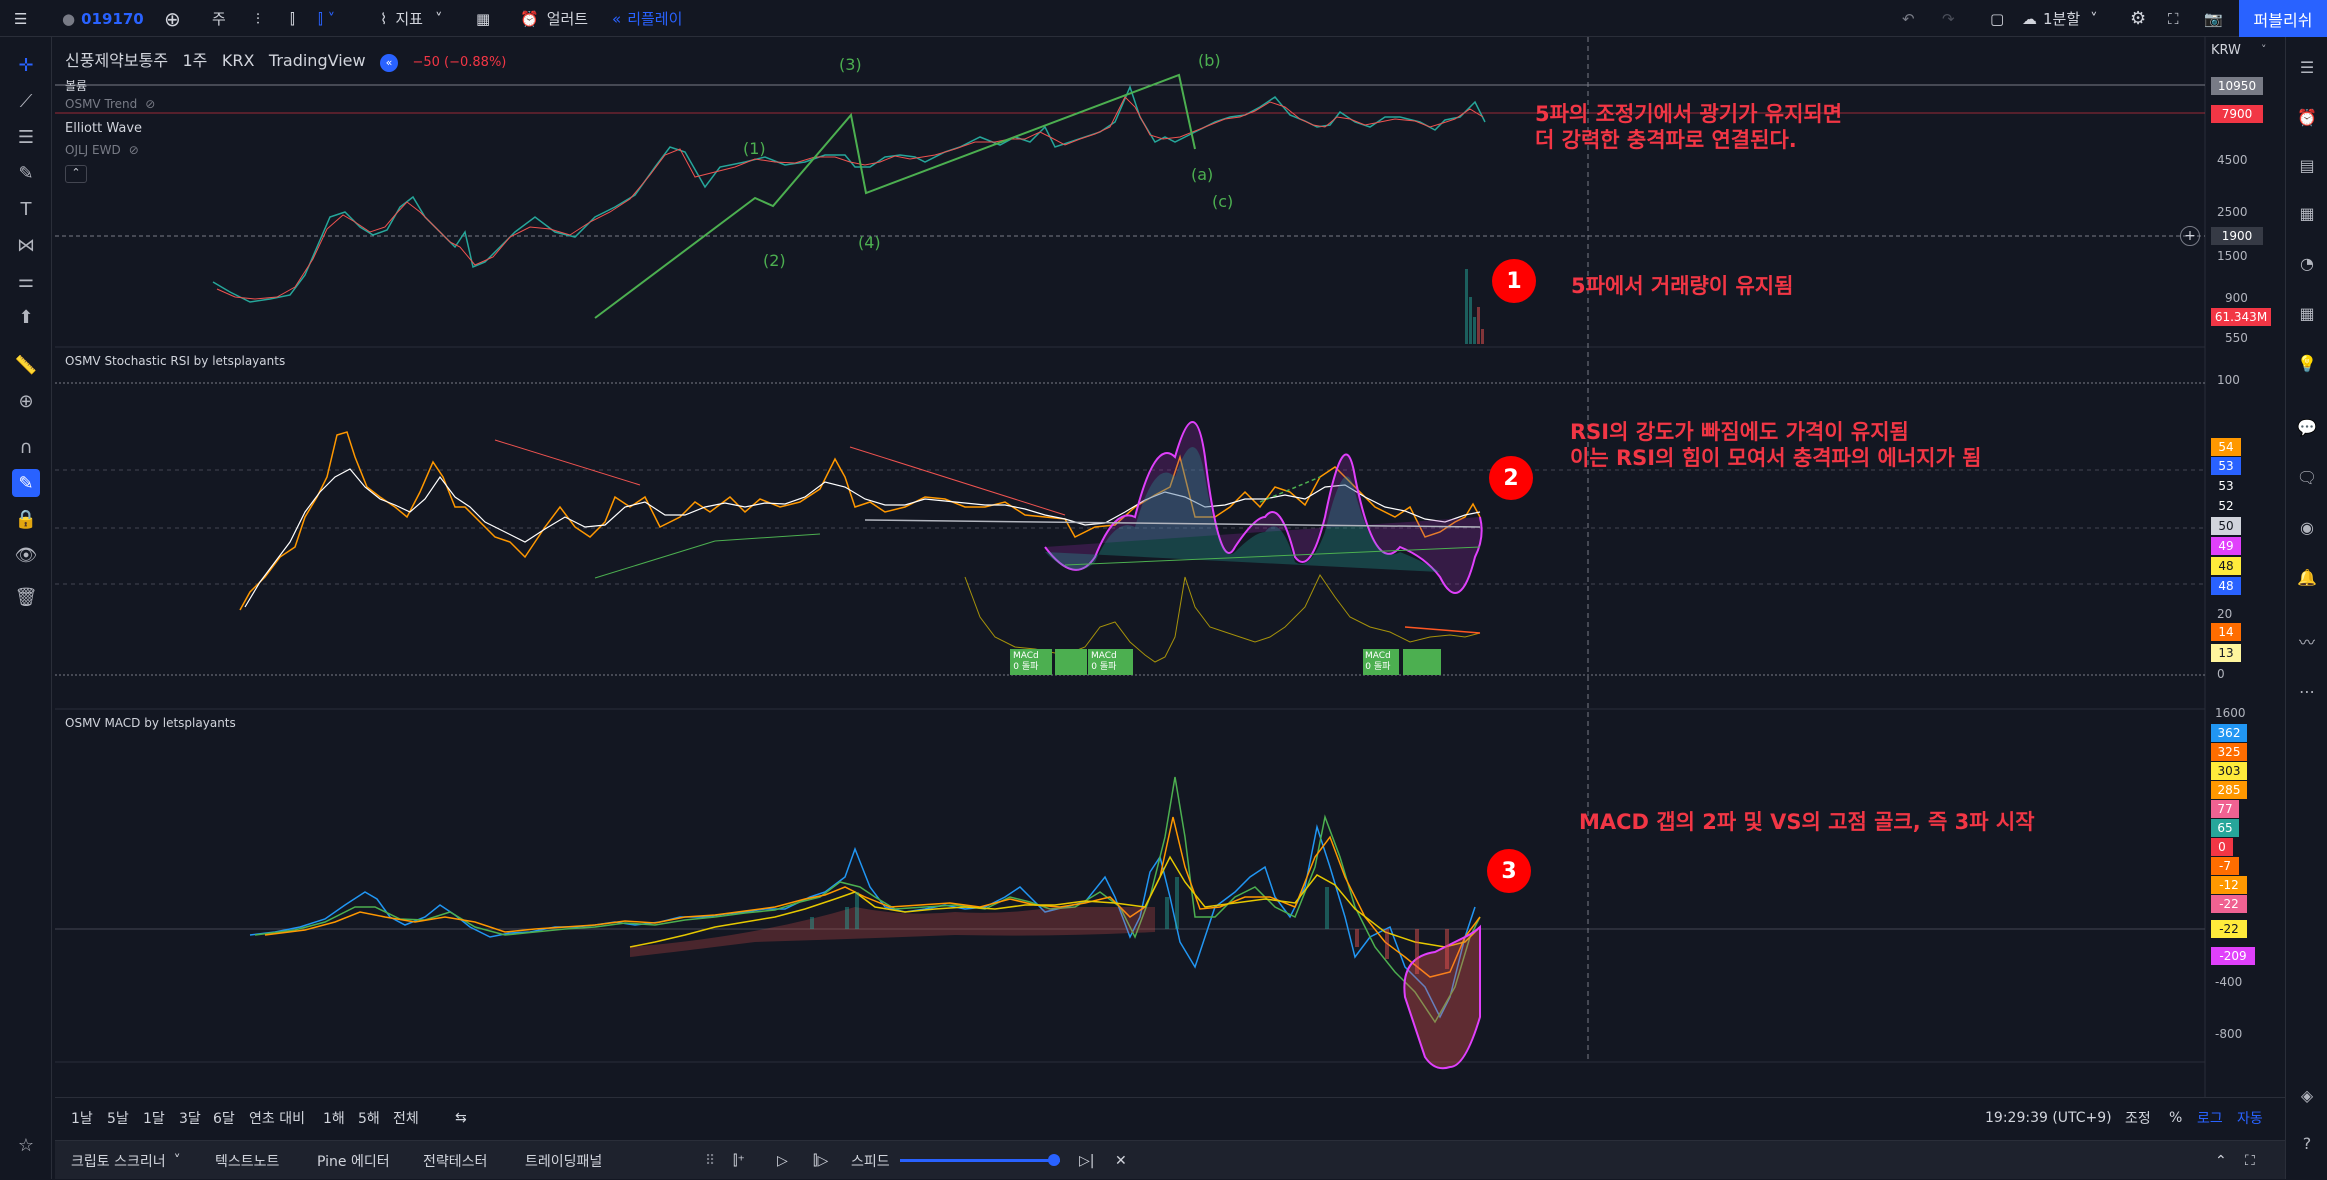  Describe the element at coordinates (2307, 1095) in the screenshot. I see `layers-icon: ◈` at that location.